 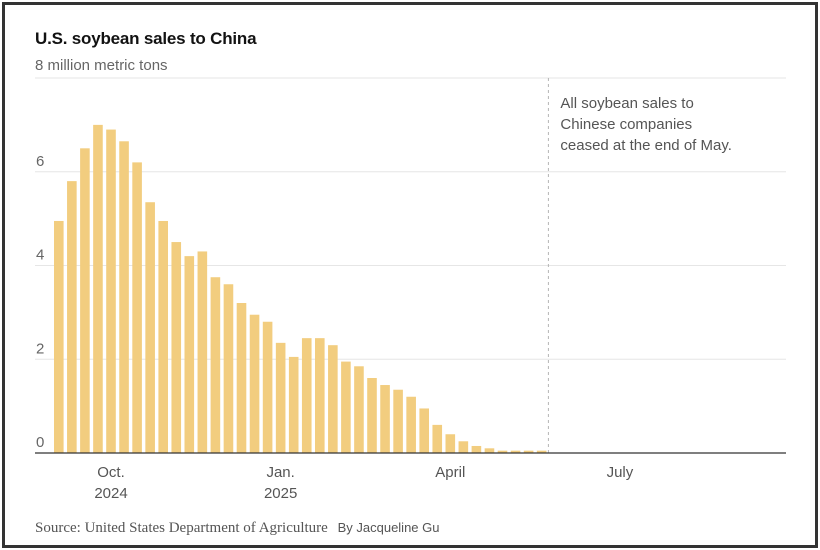 I want to click on annotation-line-1: All soybean sales to, so click(x=626, y=103).